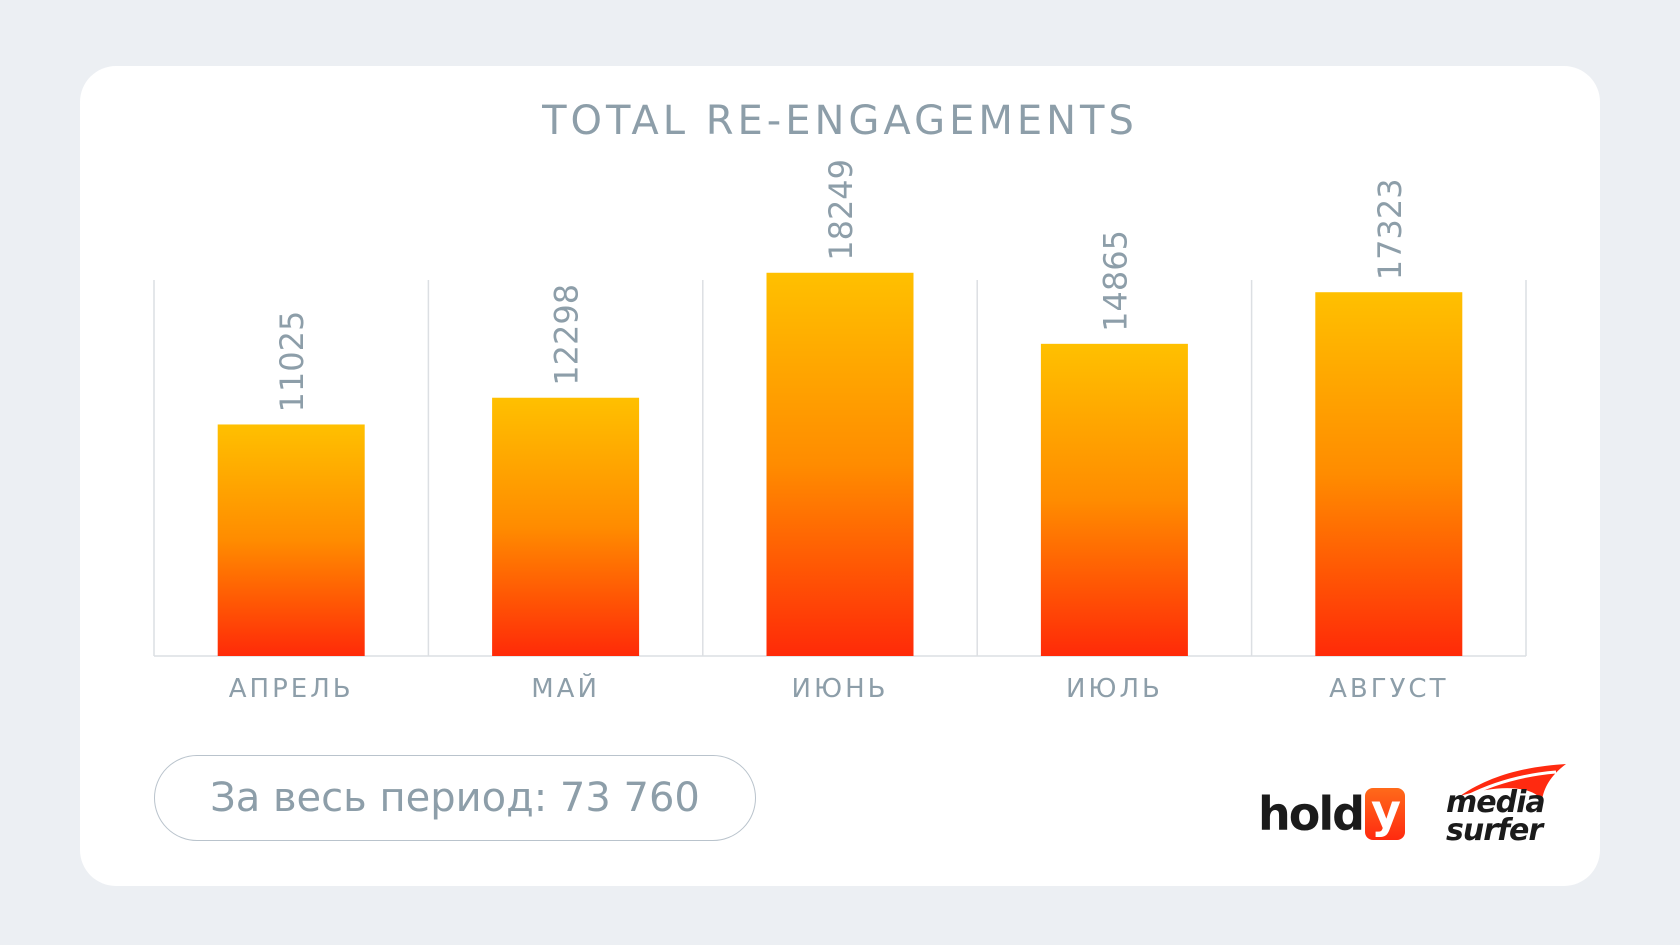 Image resolution: width=1680 pixels, height=945 pixels. Describe the element at coordinates (1496, 802) in the screenshot. I see `media-surfer-line1: media` at that location.